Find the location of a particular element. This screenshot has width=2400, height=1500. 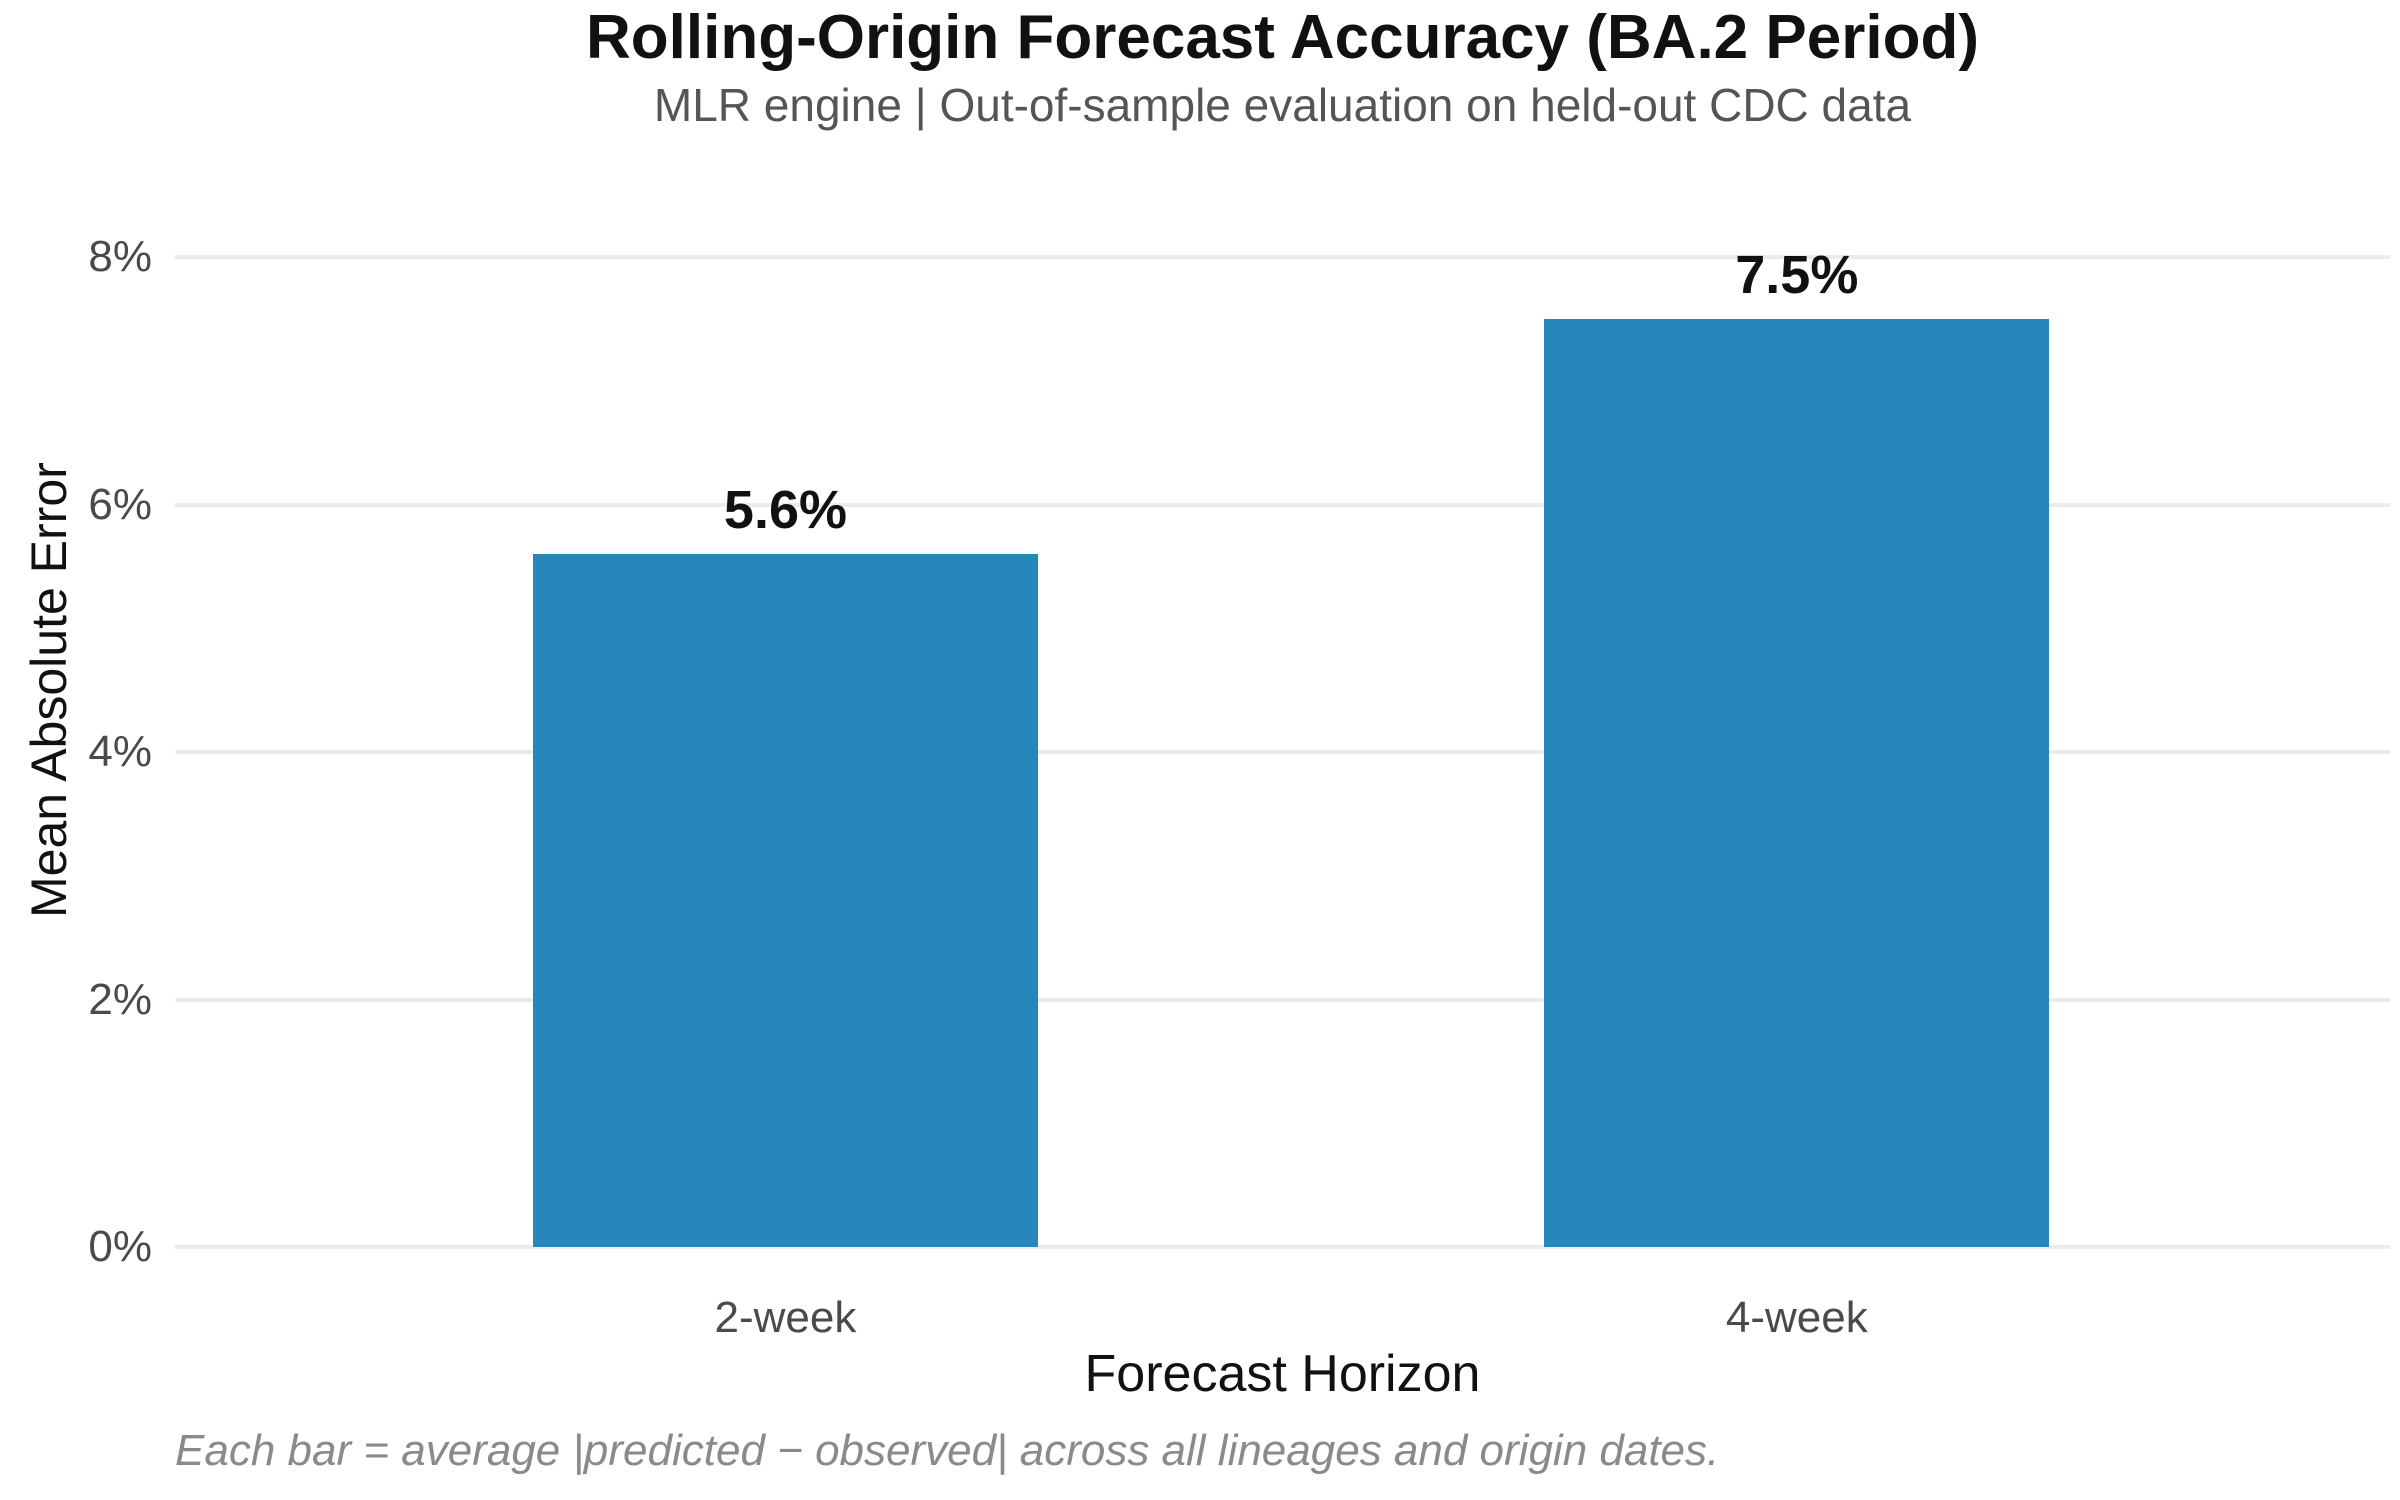

x-axis-title: Forecast Horizon is located at coordinates (1282, 1374).